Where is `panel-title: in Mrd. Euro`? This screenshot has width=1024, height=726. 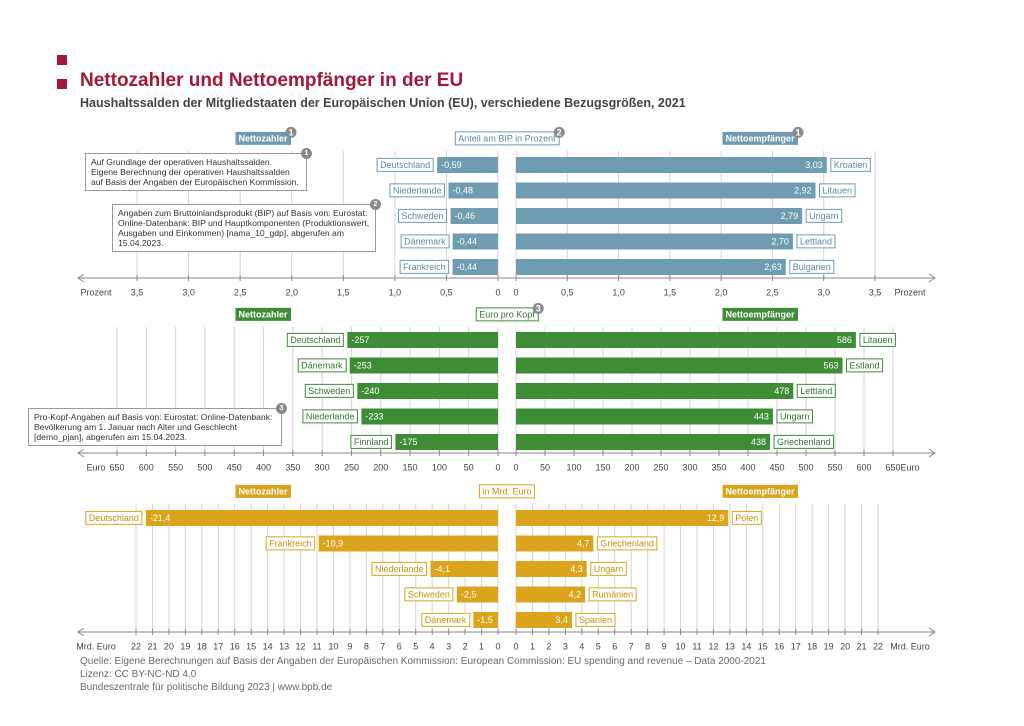
panel-title: in Mrd. Euro is located at coordinates (506, 491).